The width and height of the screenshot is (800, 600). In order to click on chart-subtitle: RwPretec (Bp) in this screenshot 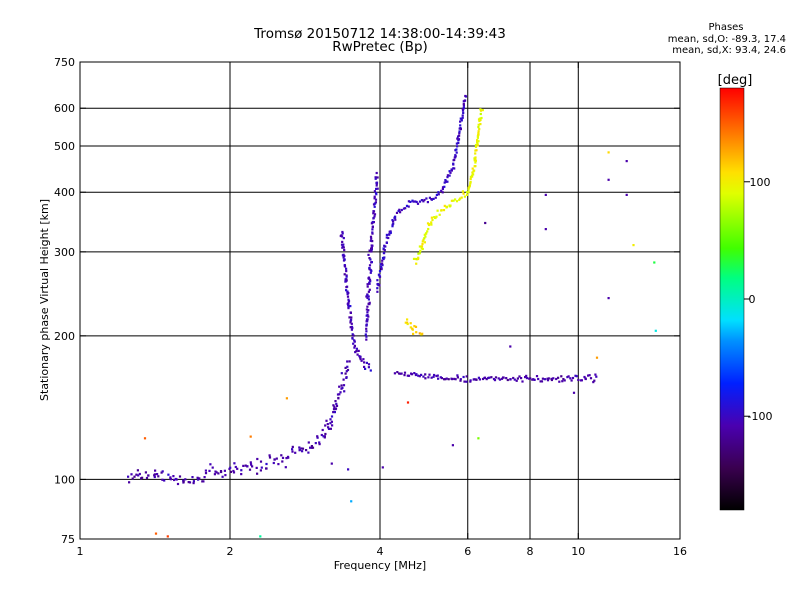, I will do `click(380, 47)`.